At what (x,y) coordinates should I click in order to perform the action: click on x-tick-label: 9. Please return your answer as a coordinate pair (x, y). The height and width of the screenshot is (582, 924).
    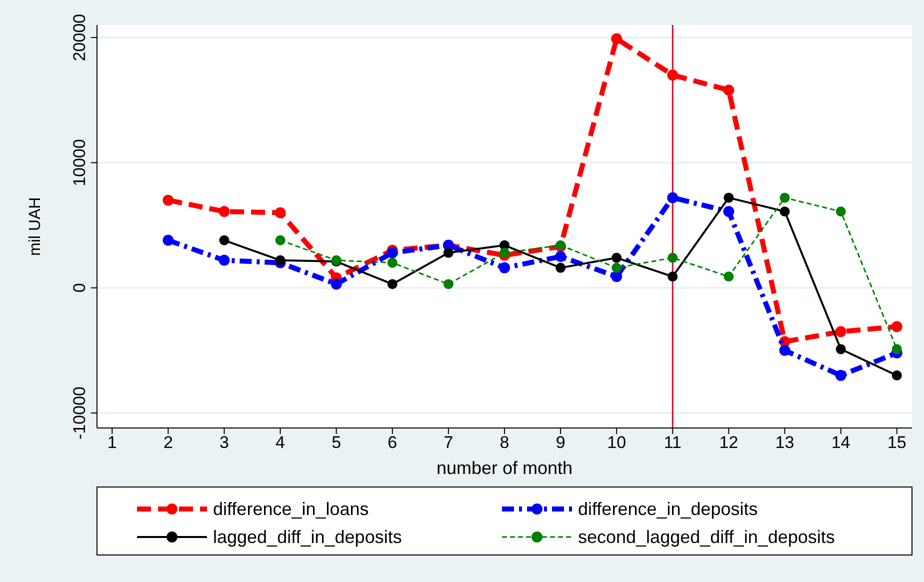
    Looking at the image, I should click on (561, 442).